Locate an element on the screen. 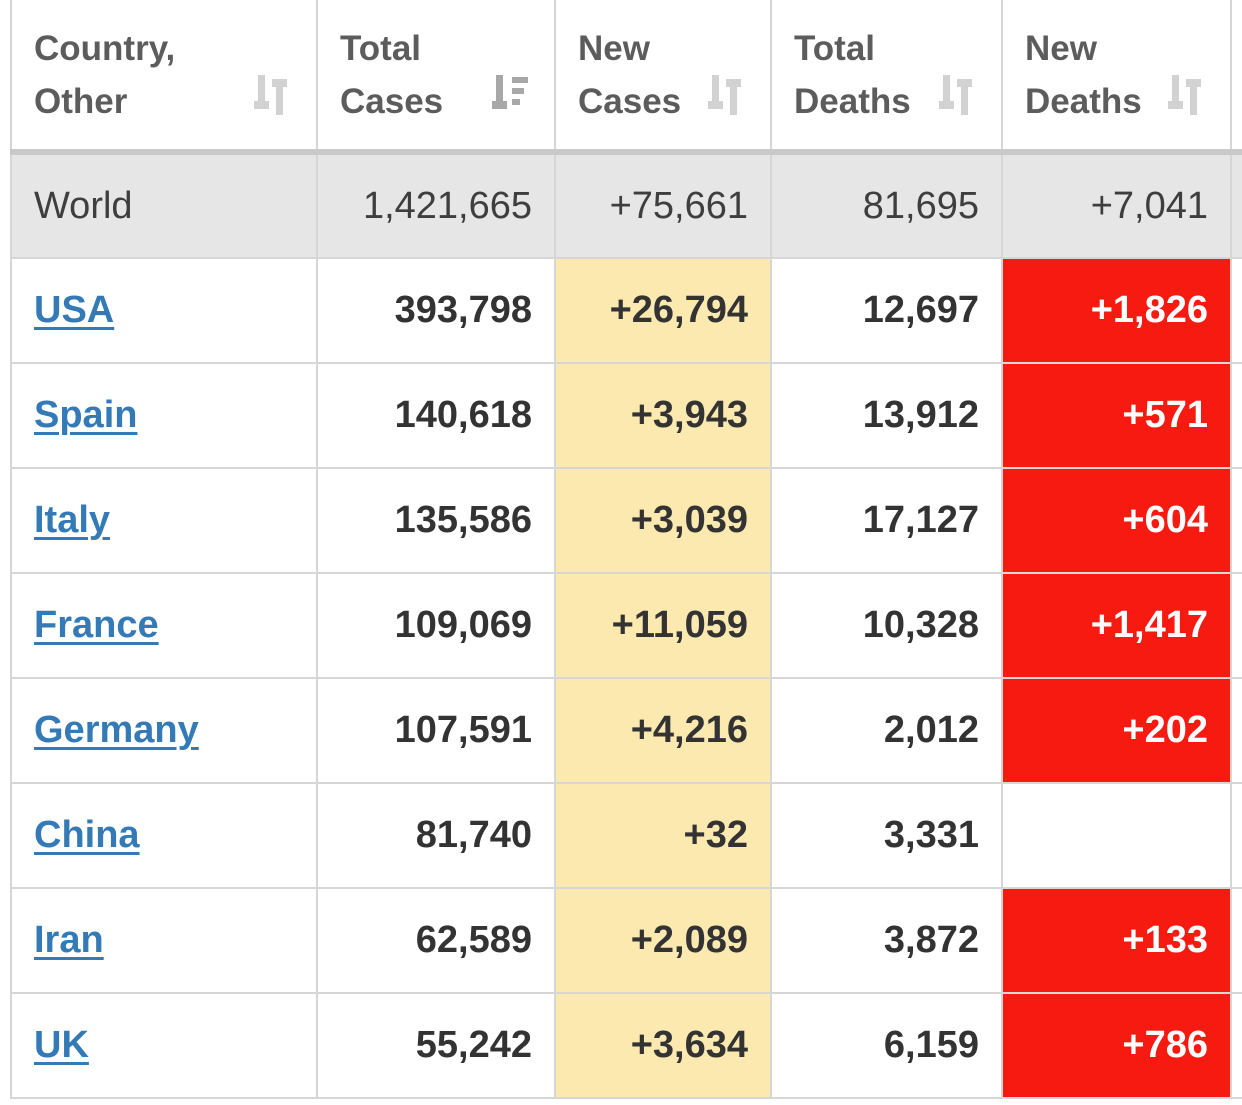  column-header-new-deaths: New Deaths is located at coordinates (1116, 77).